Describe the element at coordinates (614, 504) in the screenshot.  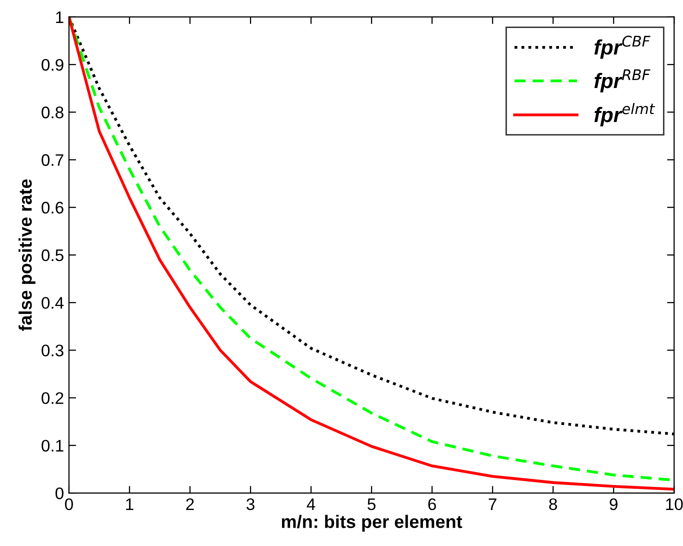
I see `x-tick-label: 9` at that location.